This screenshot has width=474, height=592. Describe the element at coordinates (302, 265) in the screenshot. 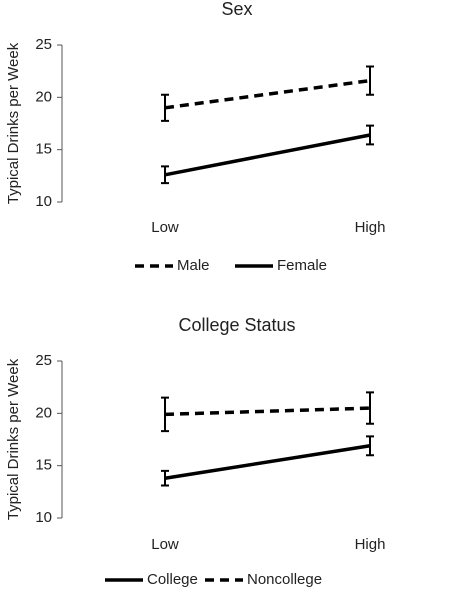

I see `legend-label: Female` at that location.